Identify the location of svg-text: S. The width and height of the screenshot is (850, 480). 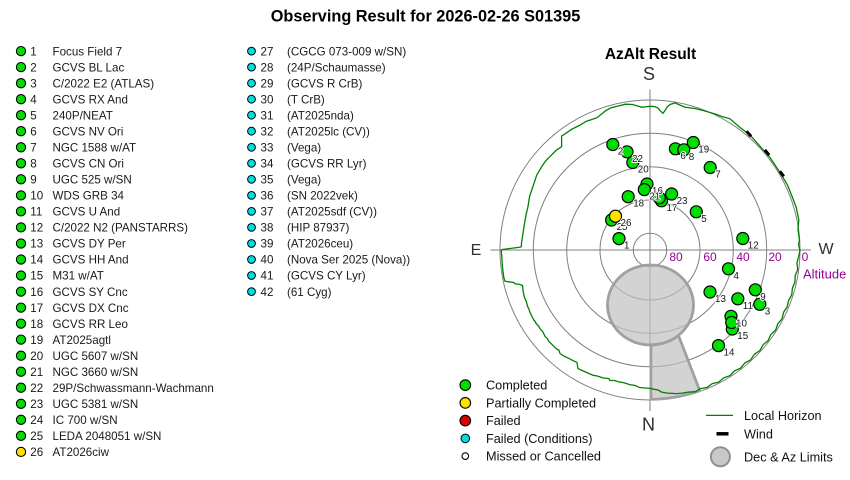
(649, 74).